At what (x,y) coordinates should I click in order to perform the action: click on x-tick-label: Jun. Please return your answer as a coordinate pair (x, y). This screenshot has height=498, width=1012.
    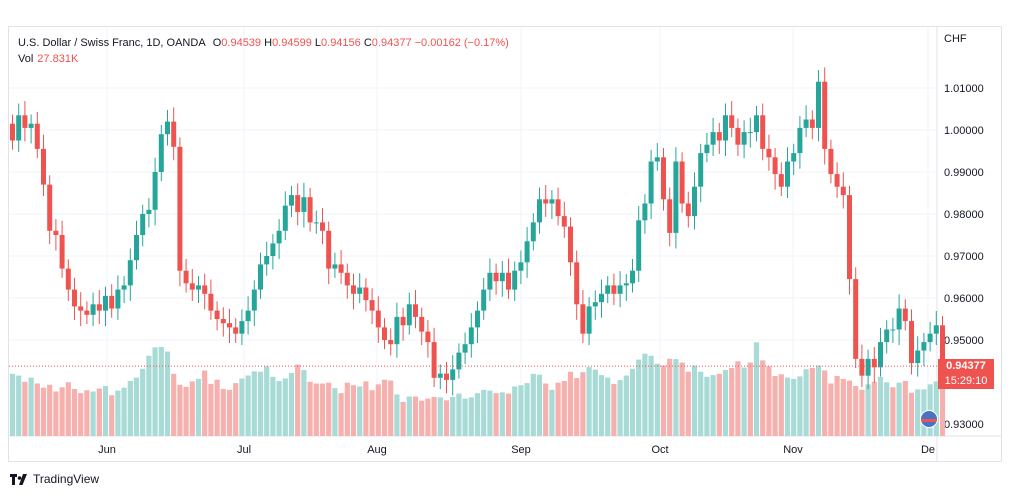
    Looking at the image, I should click on (107, 450).